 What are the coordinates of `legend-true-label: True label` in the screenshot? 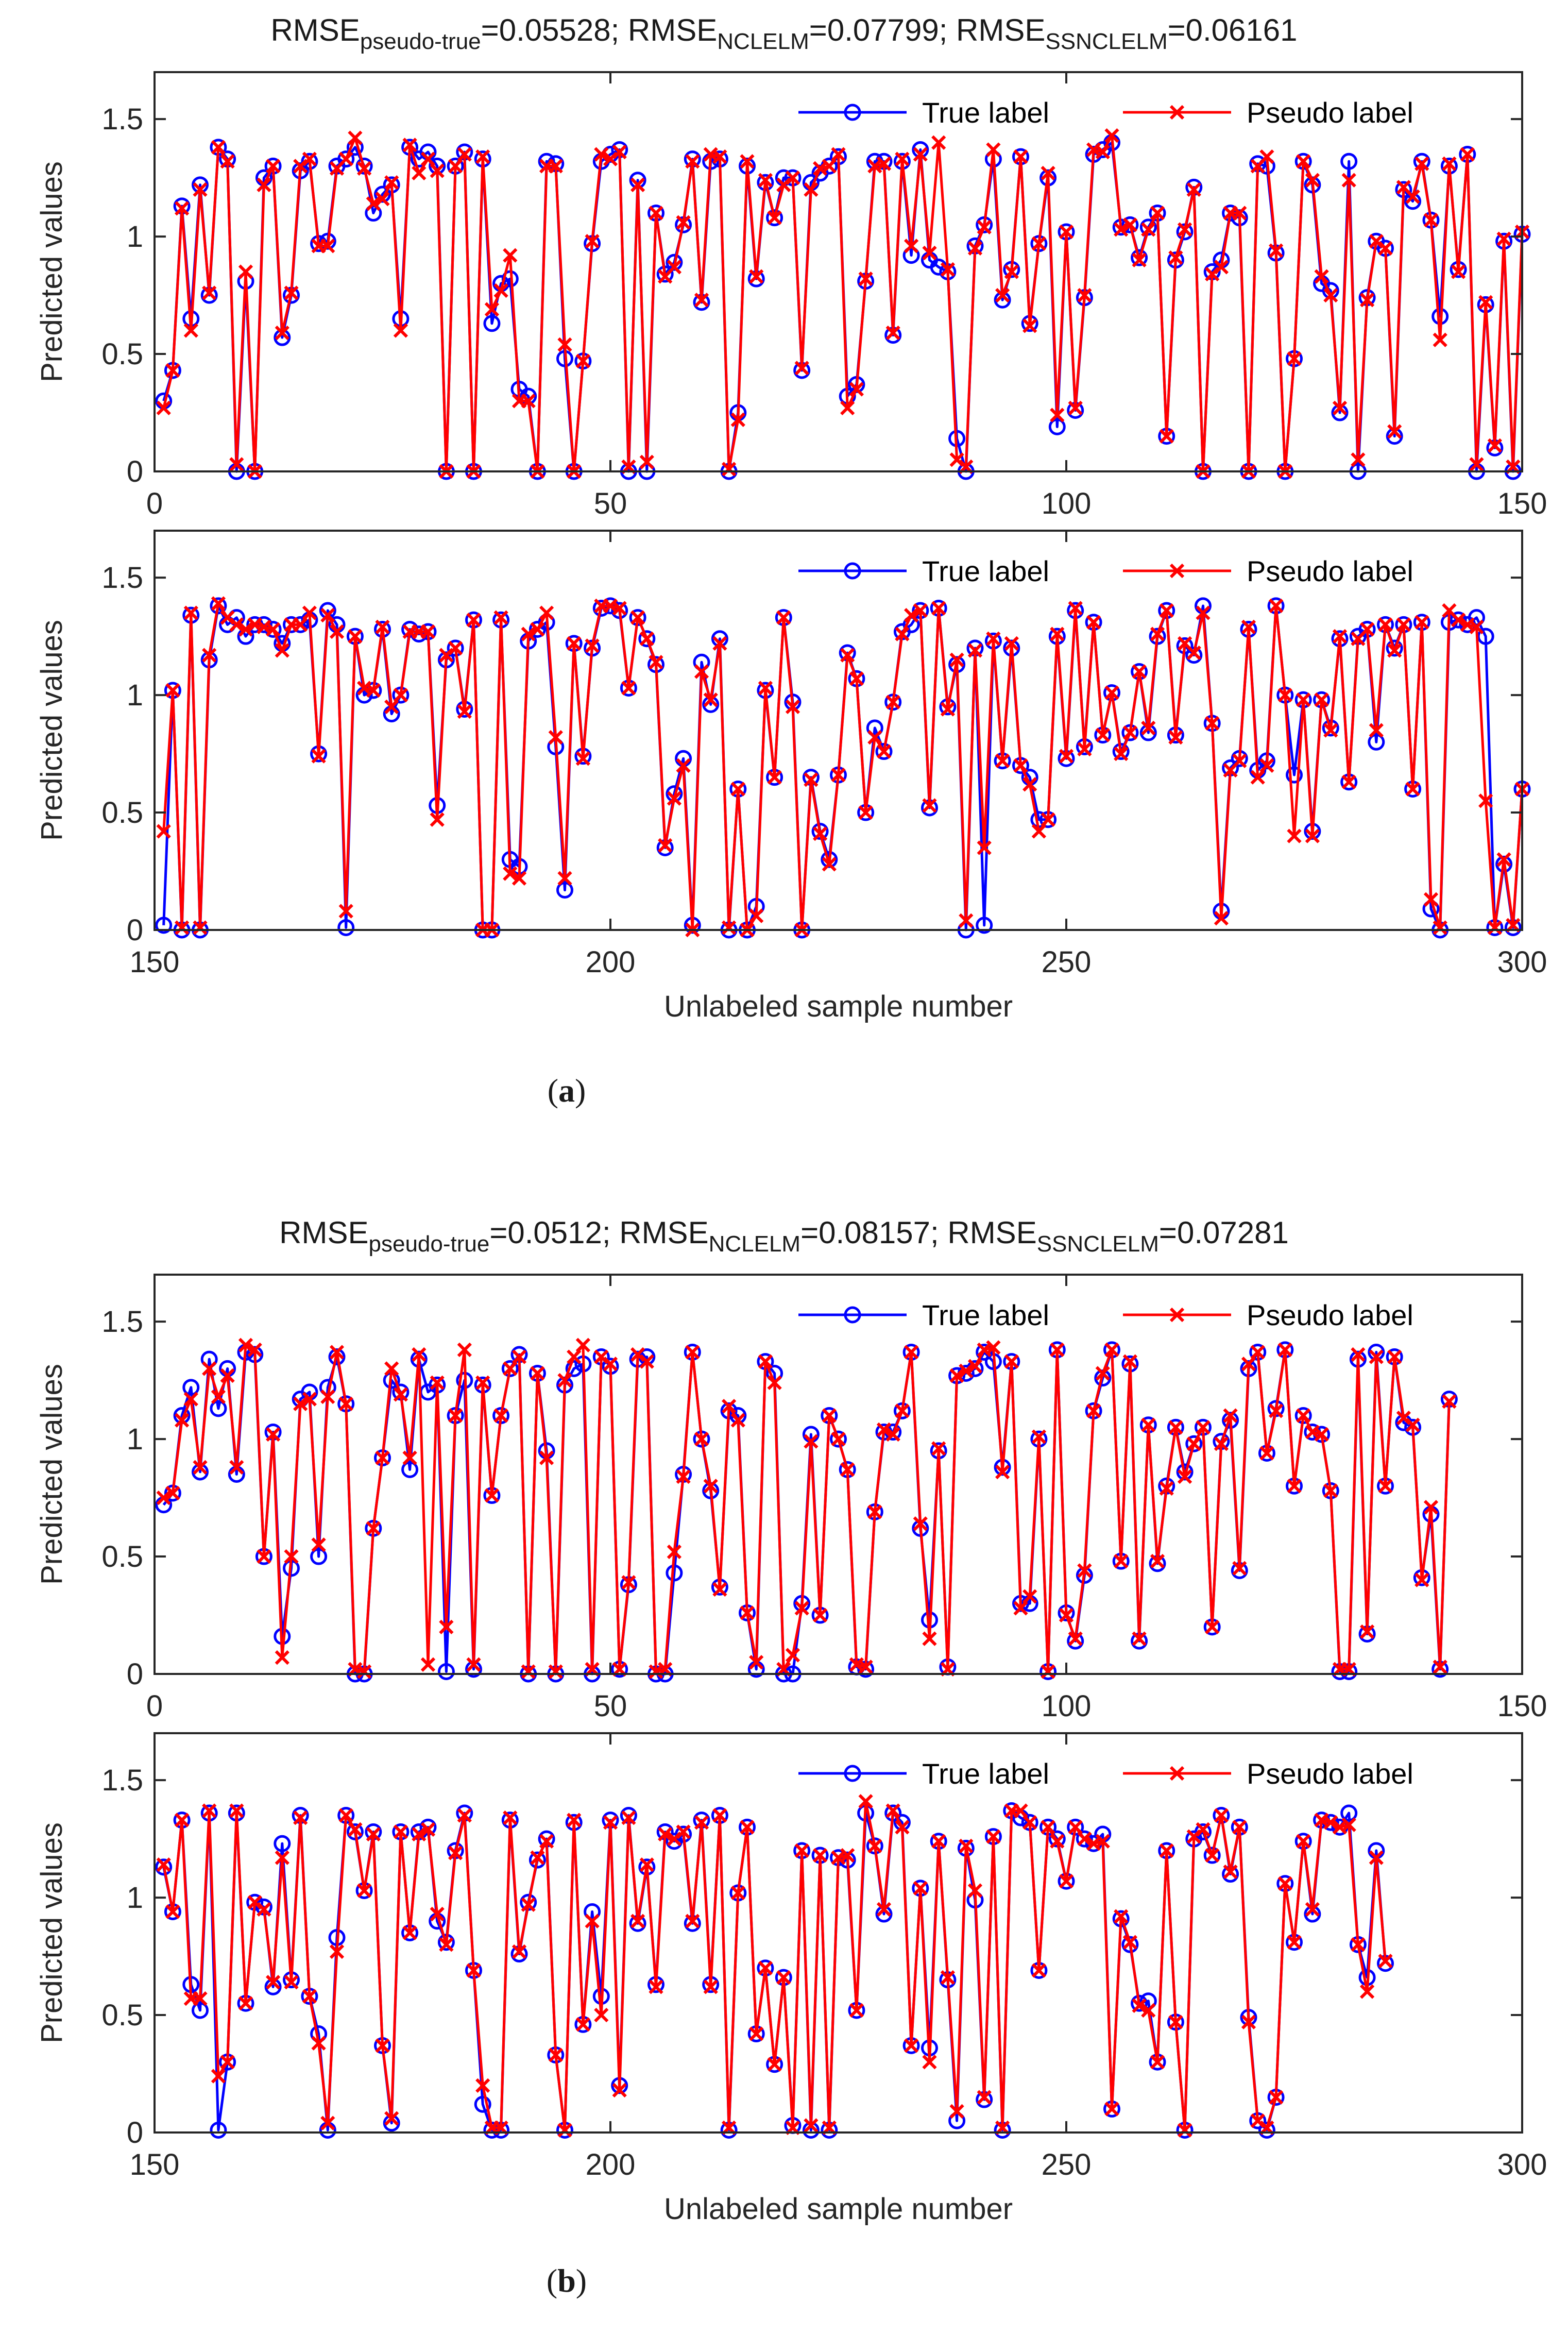 It's located at (986, 1315).